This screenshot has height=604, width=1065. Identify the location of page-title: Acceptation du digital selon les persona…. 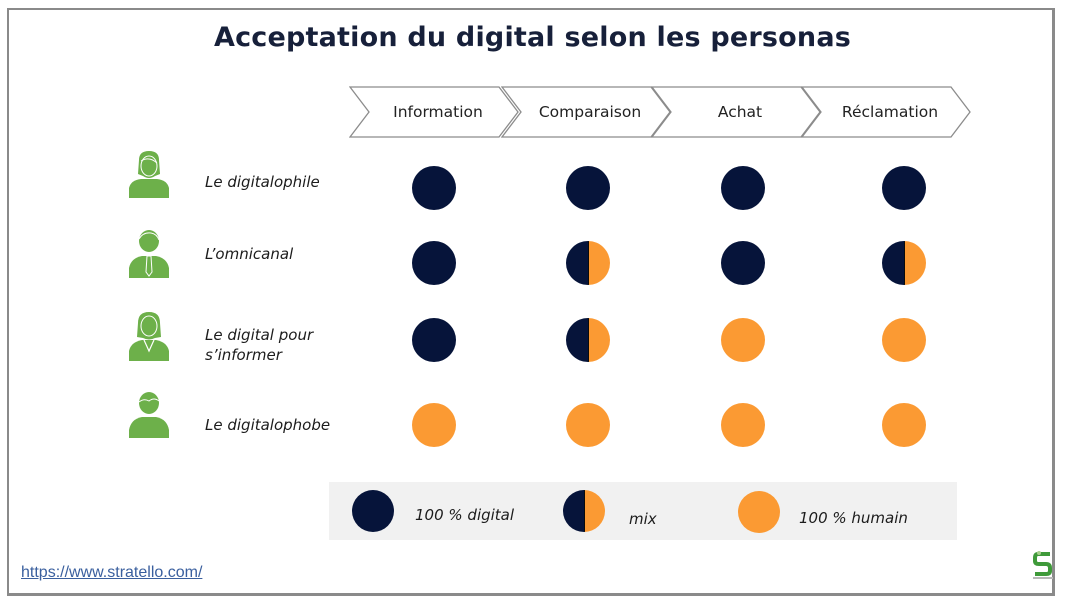
(532, 37).